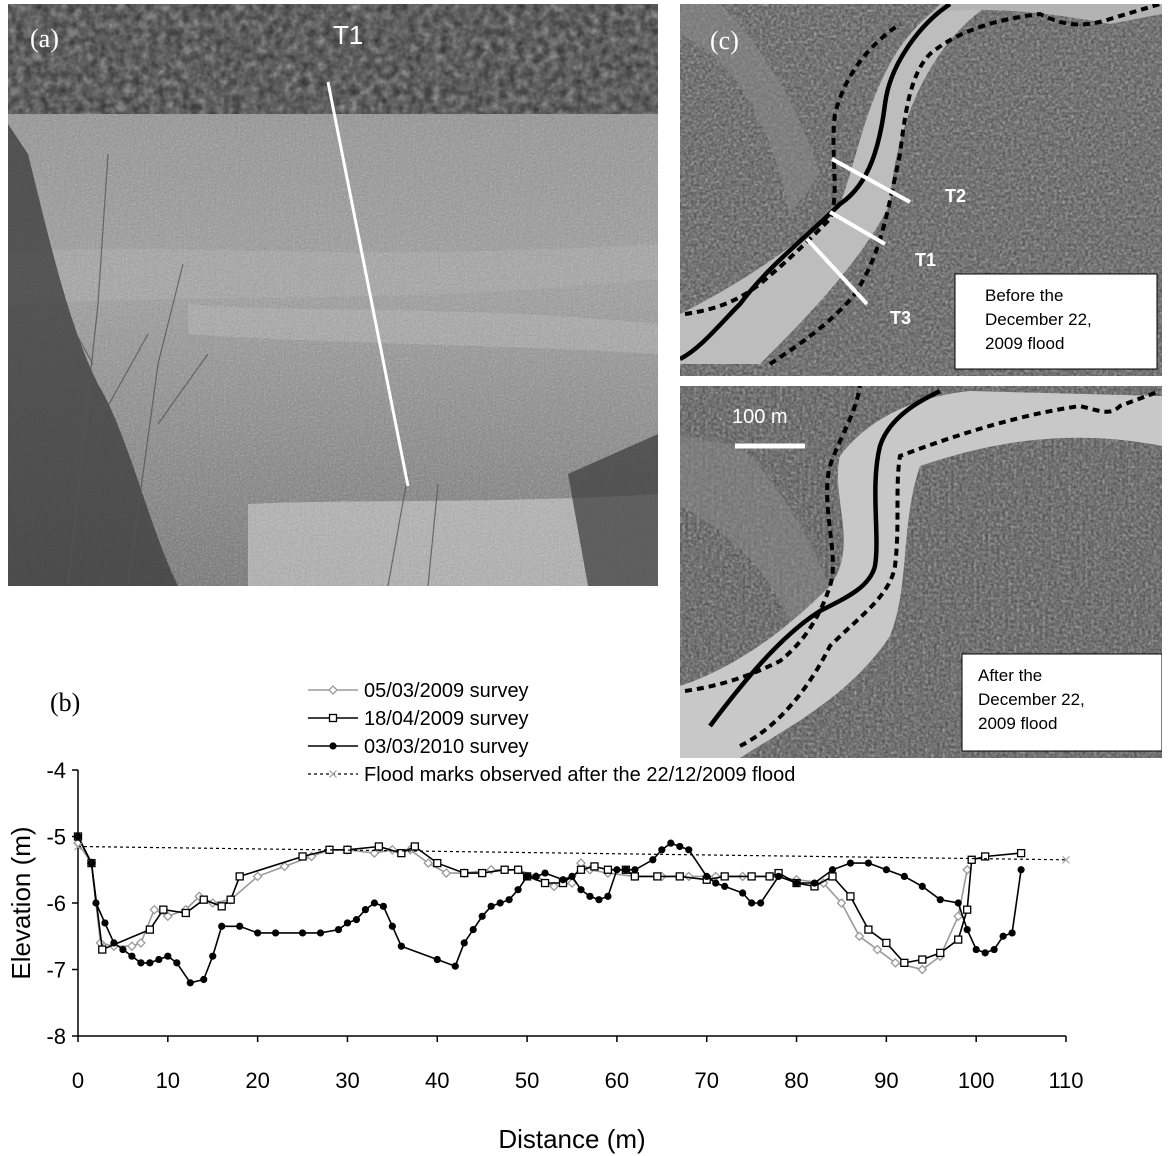 The height and width of the screenshot is (1156, 1168). What do you see at coordinates (1024, 295) in the screenshot?
I see `map-before-caption-line: Before the` at bounding box center [1024, 295].